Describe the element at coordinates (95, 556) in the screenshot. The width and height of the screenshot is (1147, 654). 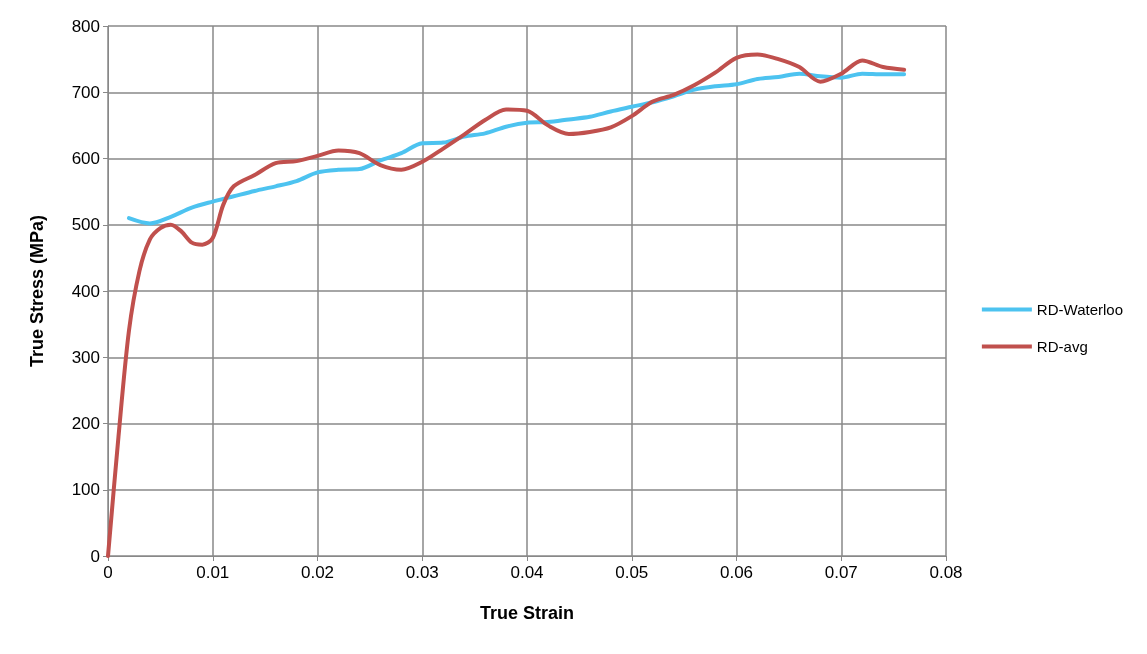
I see `y-tick-label: 0` at that location.